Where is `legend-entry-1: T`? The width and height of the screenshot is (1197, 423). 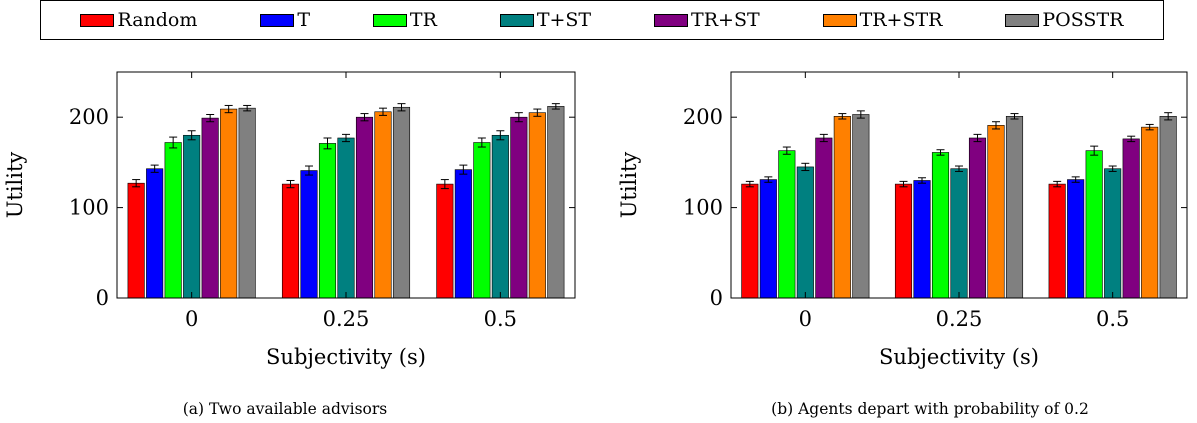
legend-entry-1: T is located at coordinates (285, 20).